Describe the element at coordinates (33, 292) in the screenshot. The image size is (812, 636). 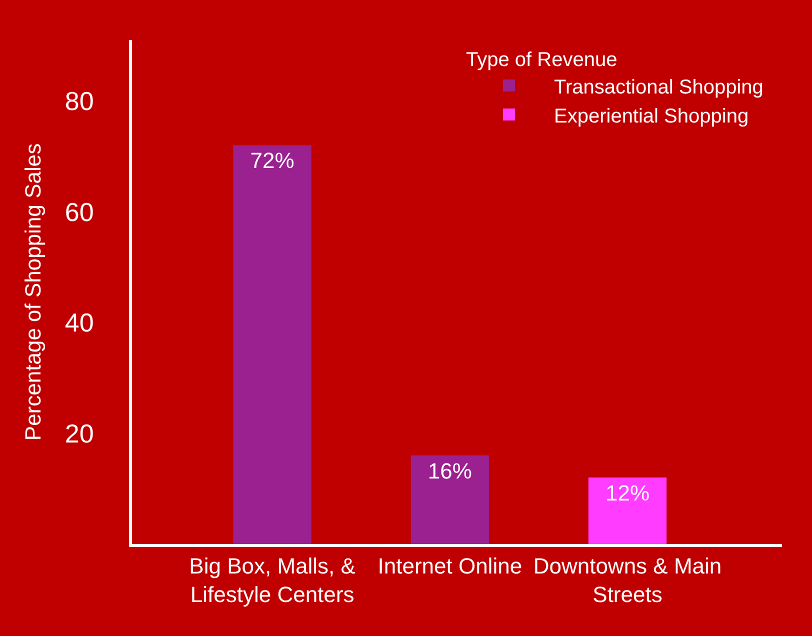
I see `y-axis-title: Percentage of Shopping Sales` at that location.